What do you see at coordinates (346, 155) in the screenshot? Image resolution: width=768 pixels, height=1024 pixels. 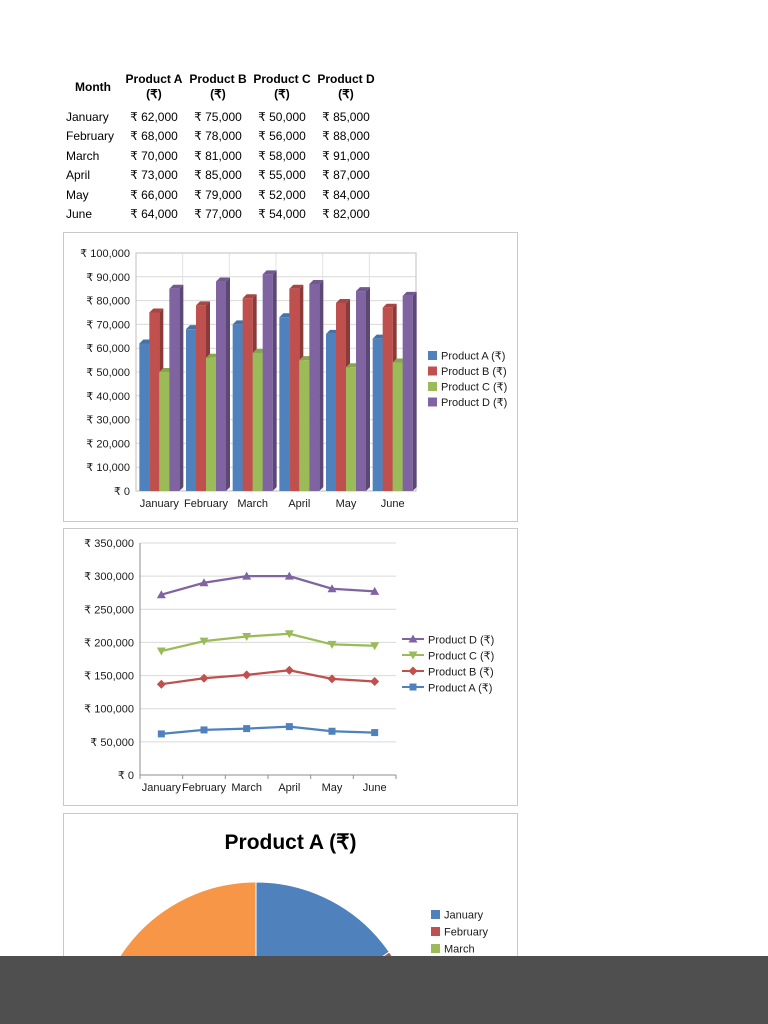 I see `value-cell: ₹ 91,000` at bounding box center [346, 155].